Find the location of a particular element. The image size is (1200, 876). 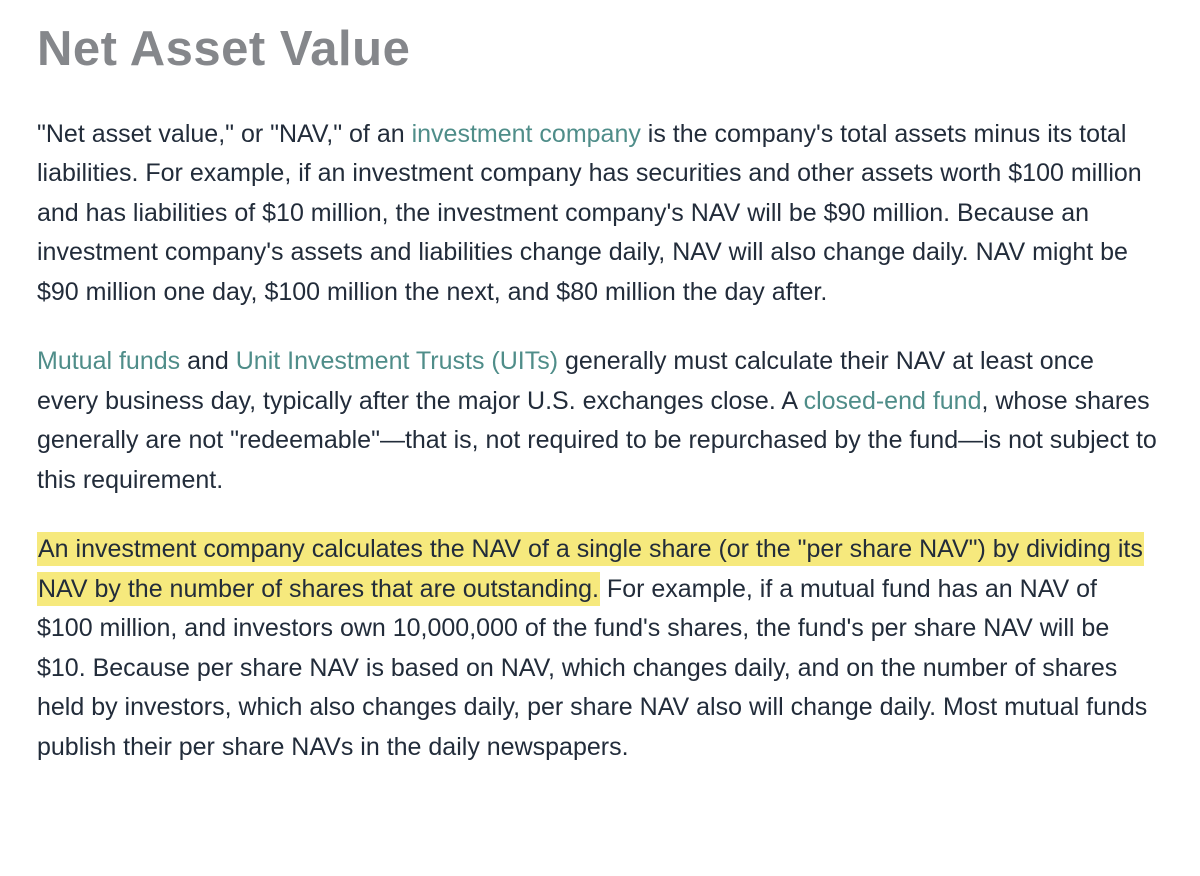

unit-investment-trusts-link: Unit Investment Trusts (UITs) is located at coordinates (397, 361).